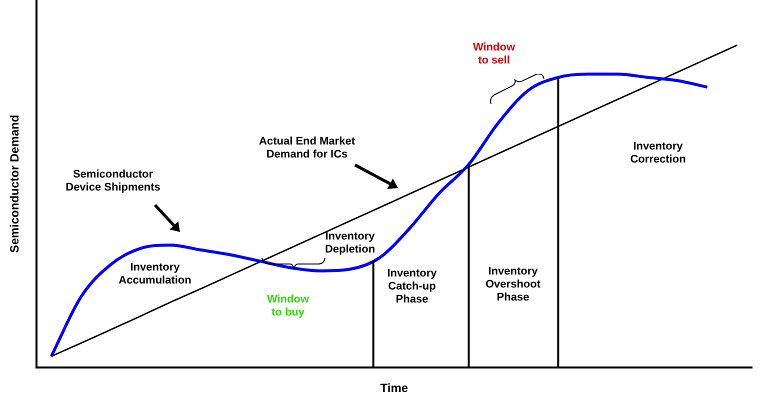 The width and height of the screenshot is (762, 400). I want to click on annotation: Window to buy, so click(288, 306).